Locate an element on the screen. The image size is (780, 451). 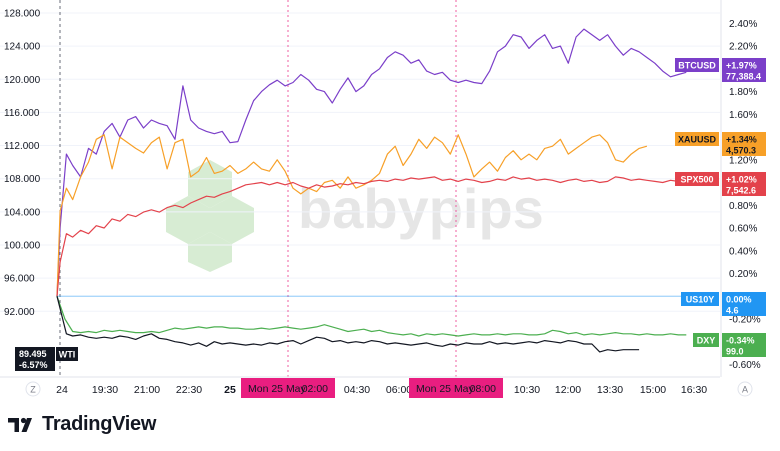
z-icon: Z is located at coordinates (33, 390).